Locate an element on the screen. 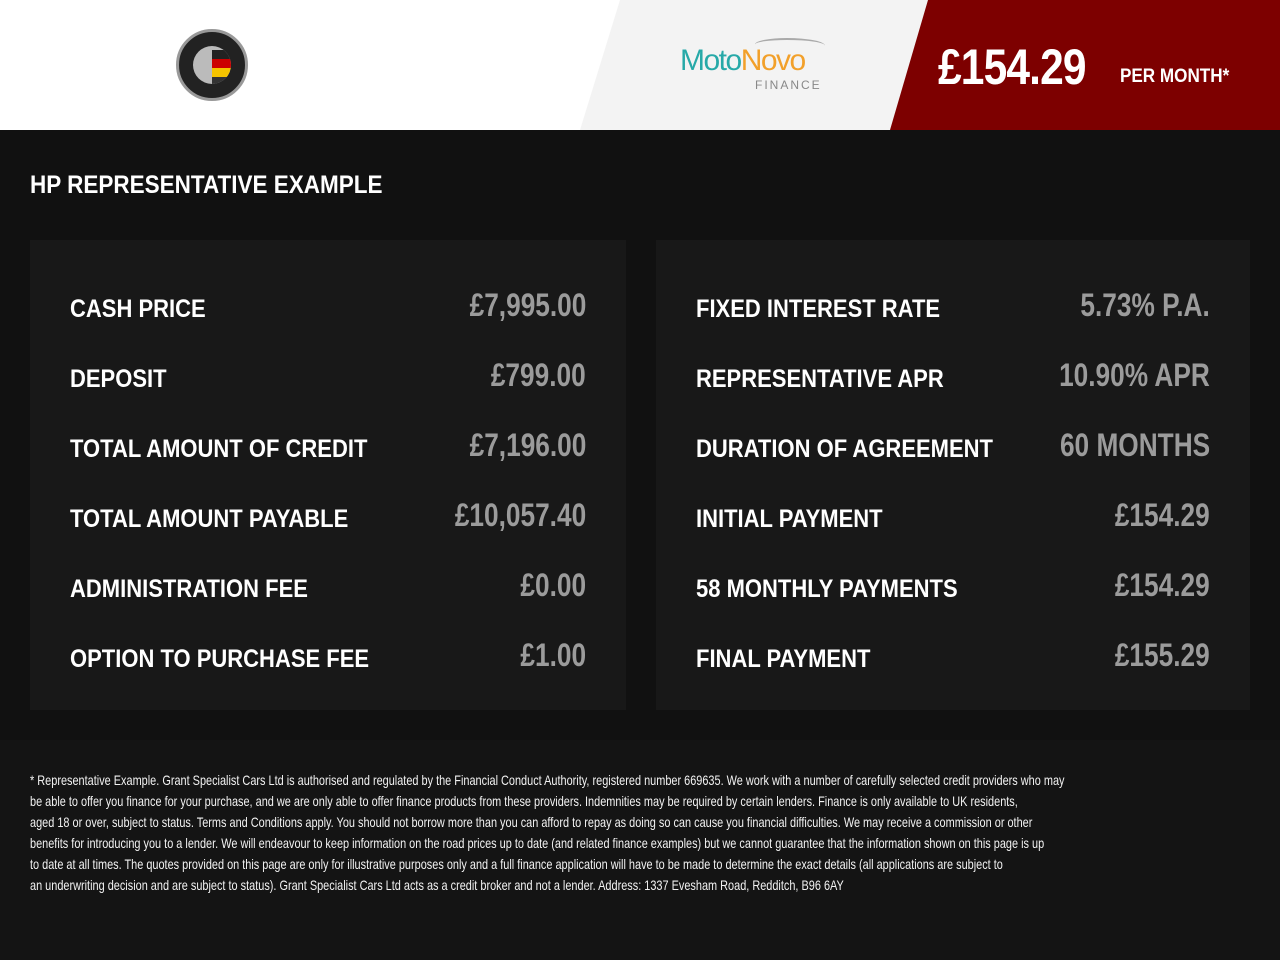 The image size is (1280, 960). row-label: INITIAL PAYMENT is located at coordinates (789, 519).